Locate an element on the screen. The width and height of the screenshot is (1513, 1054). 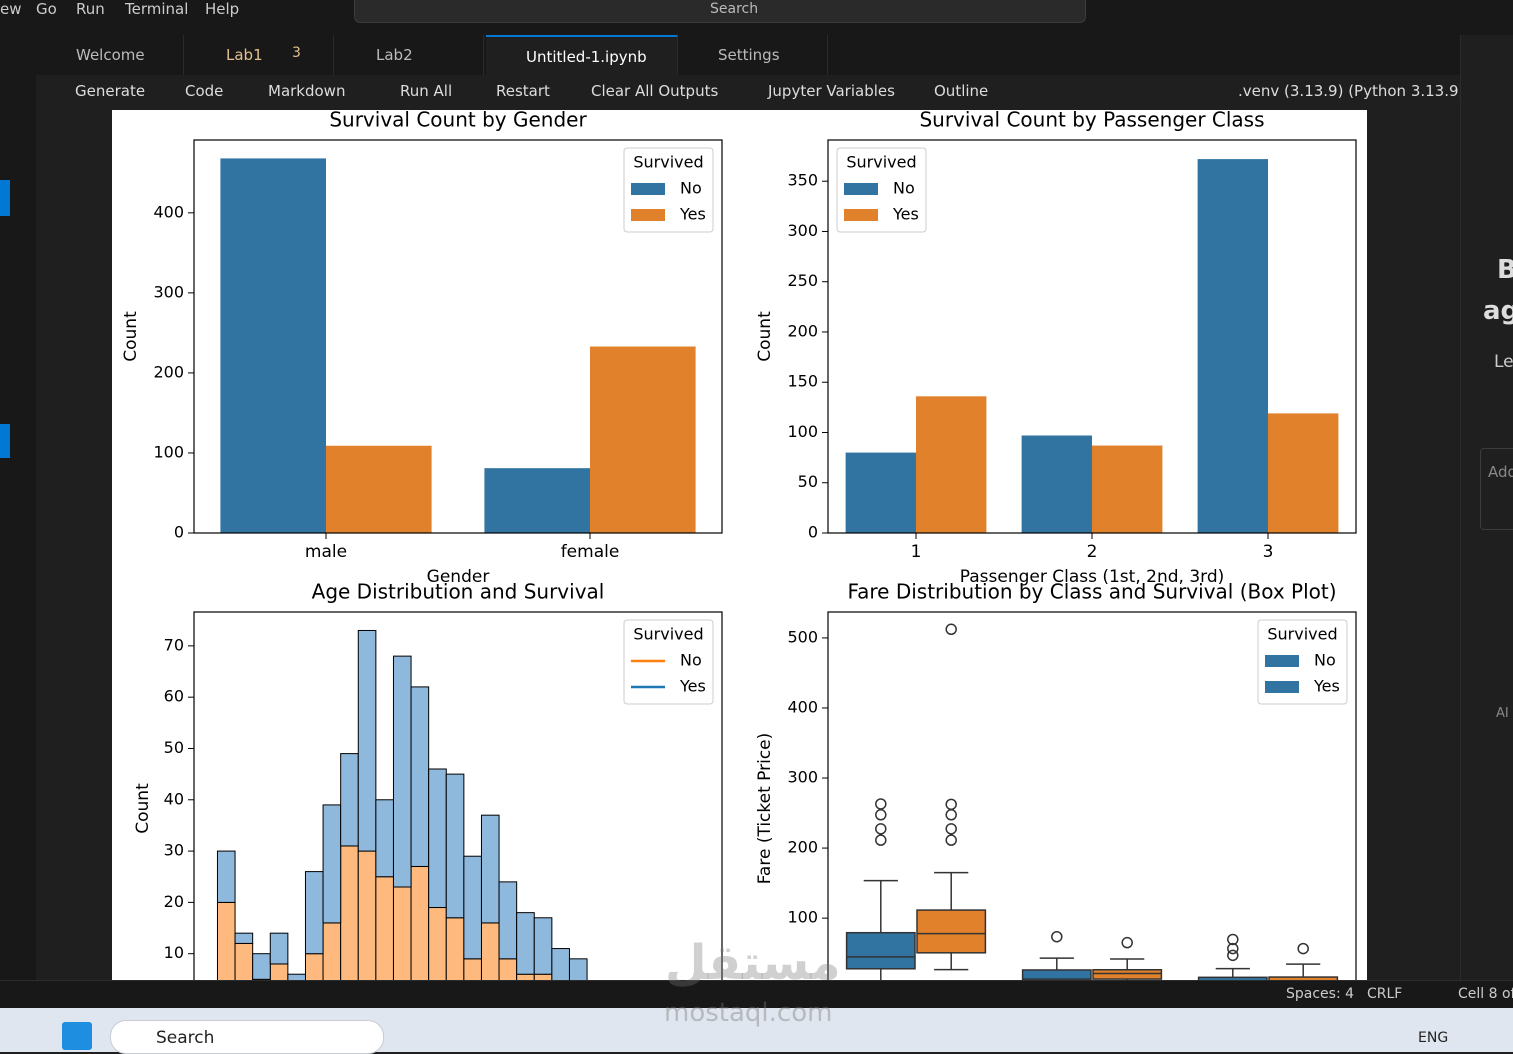
status-bar is located at coordinates (756, 994).